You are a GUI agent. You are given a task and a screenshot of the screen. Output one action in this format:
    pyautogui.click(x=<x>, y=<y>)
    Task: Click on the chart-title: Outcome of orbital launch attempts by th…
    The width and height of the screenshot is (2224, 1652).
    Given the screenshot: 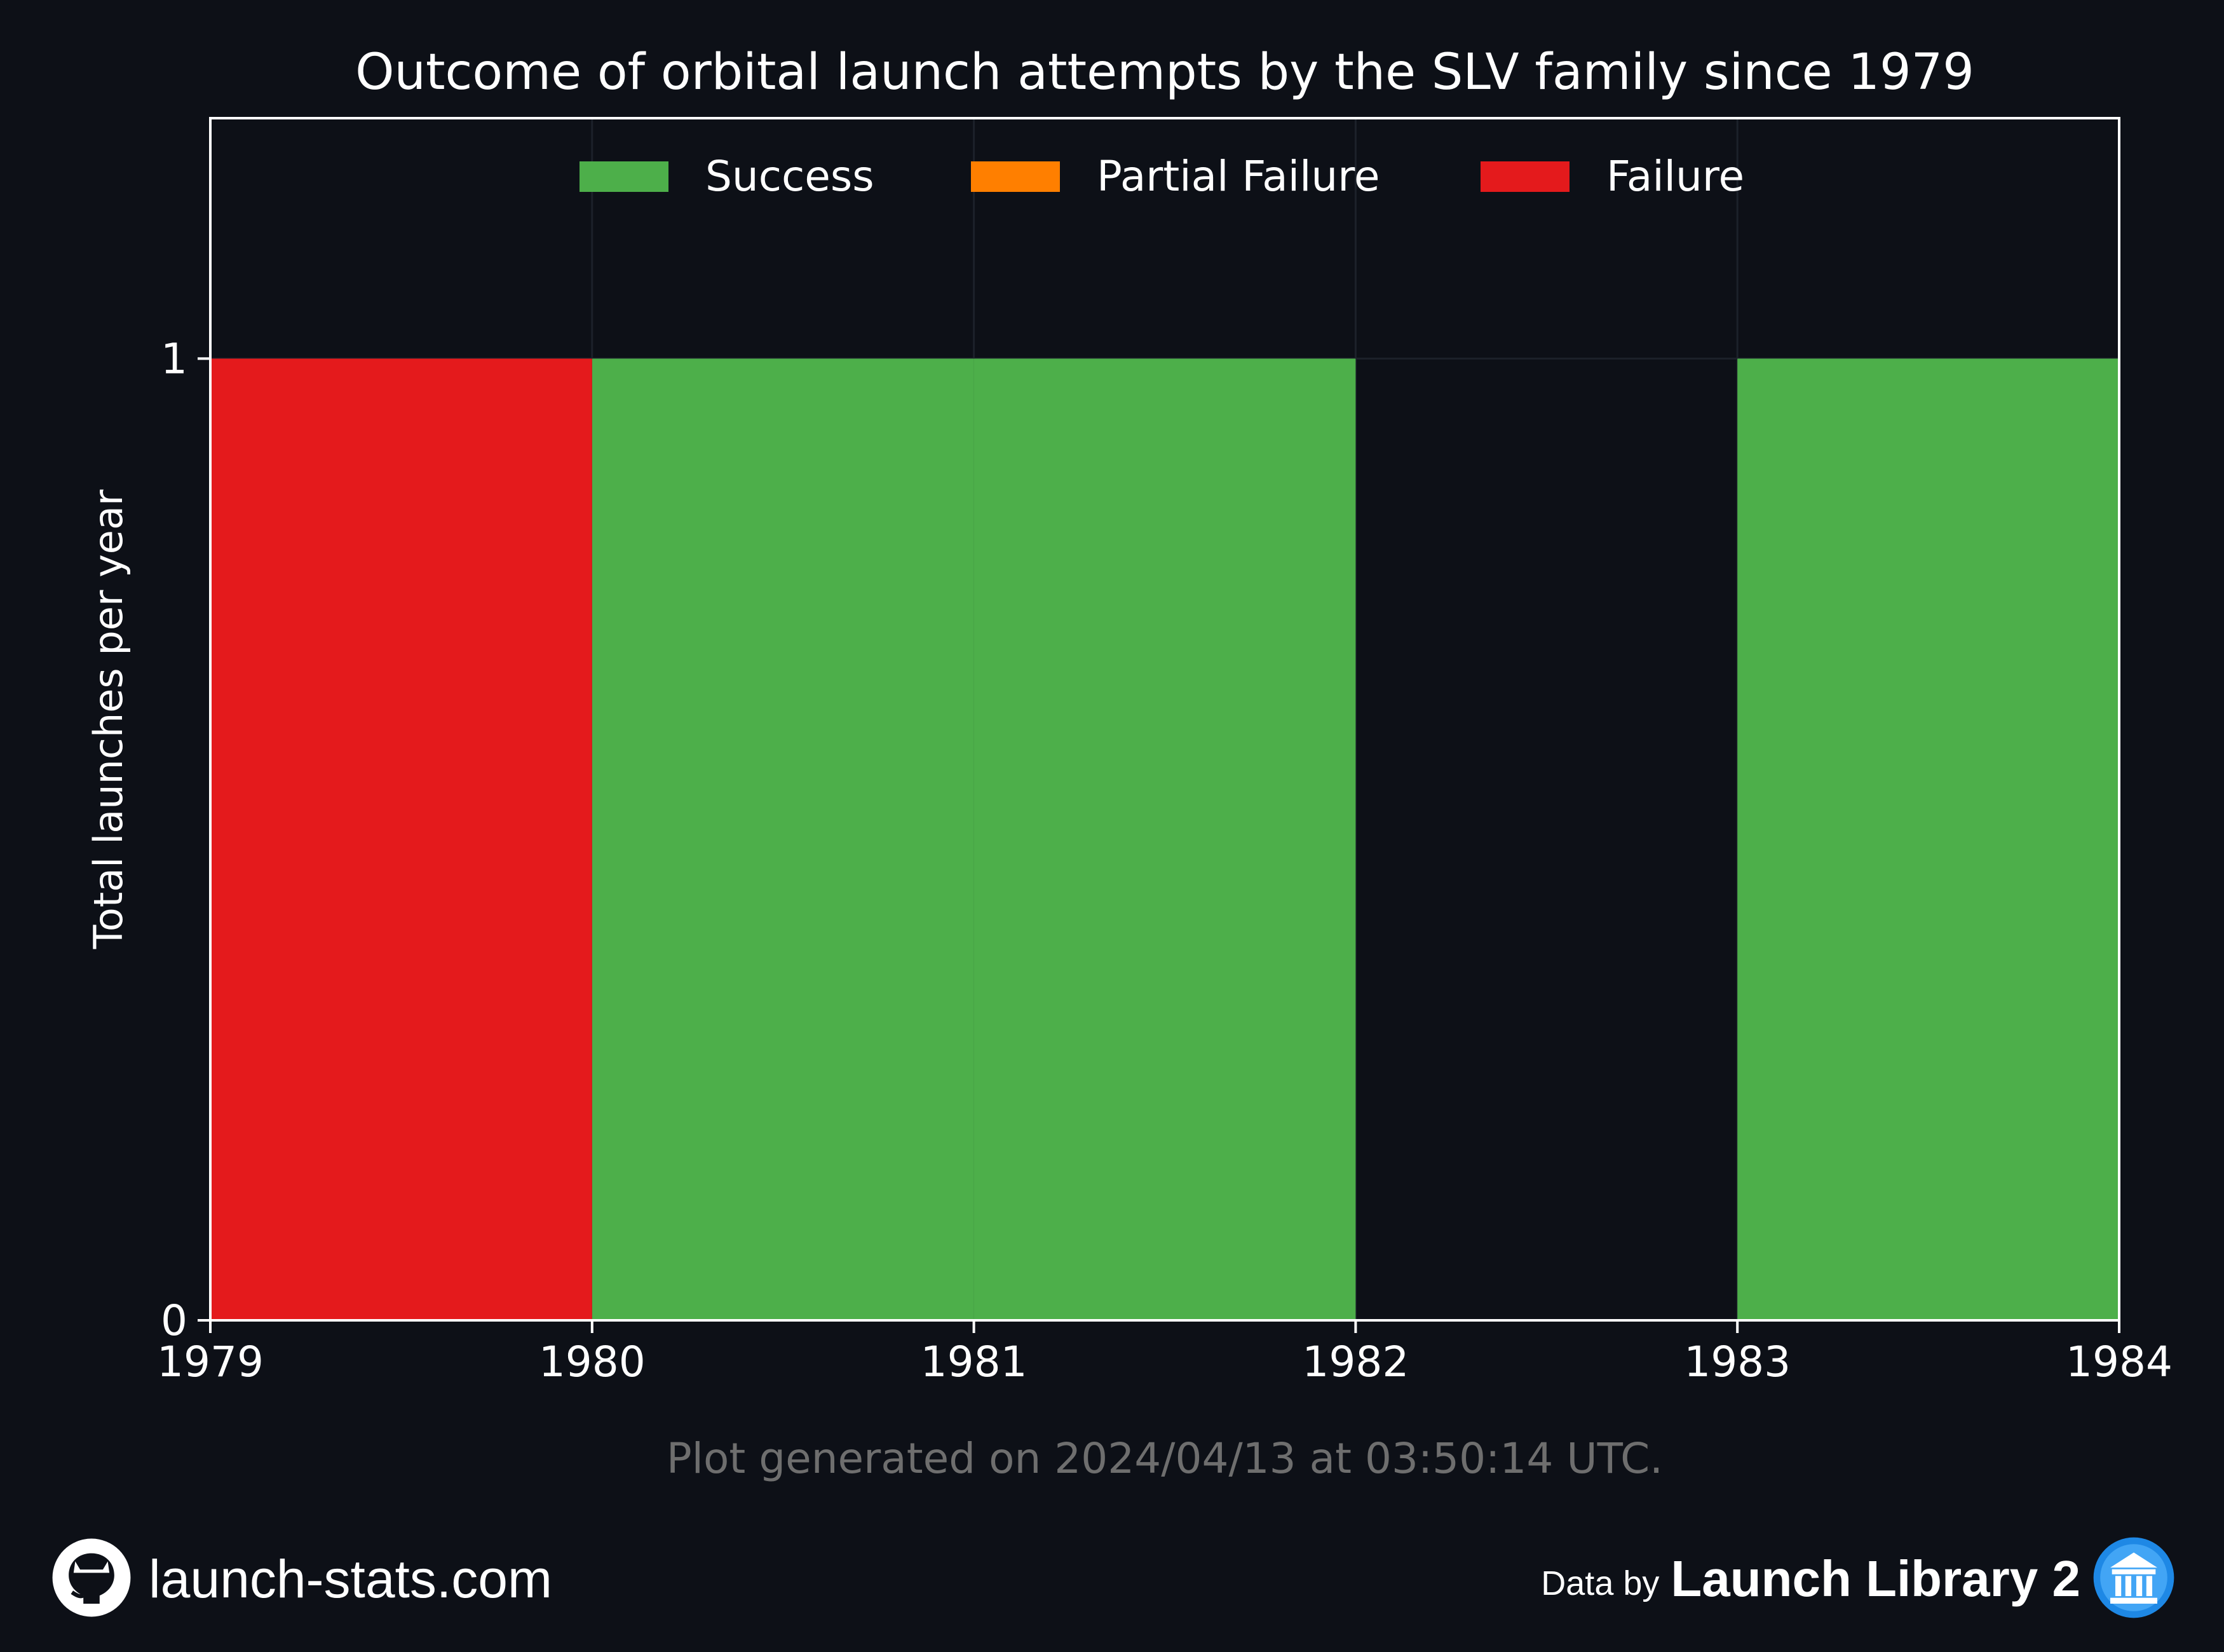 What is the action you would take?
    pyautogui.click(x=1164, y=73)
    